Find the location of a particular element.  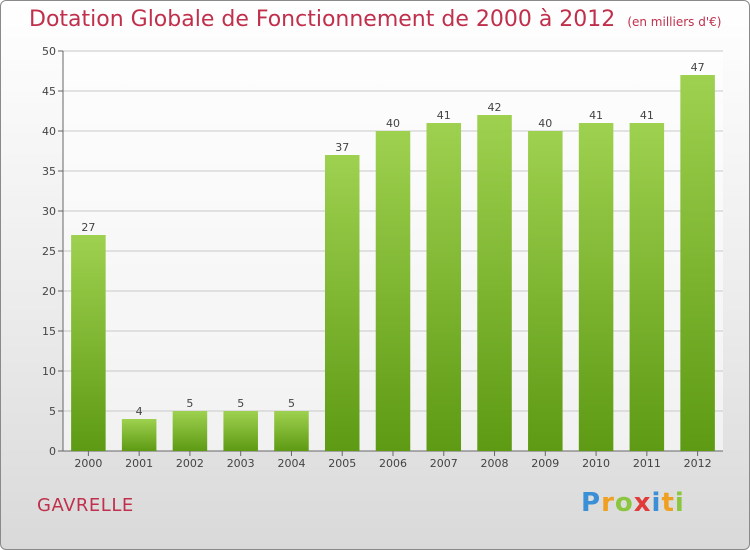

y-tick-label: 40 is located at coordinates (49, 131).